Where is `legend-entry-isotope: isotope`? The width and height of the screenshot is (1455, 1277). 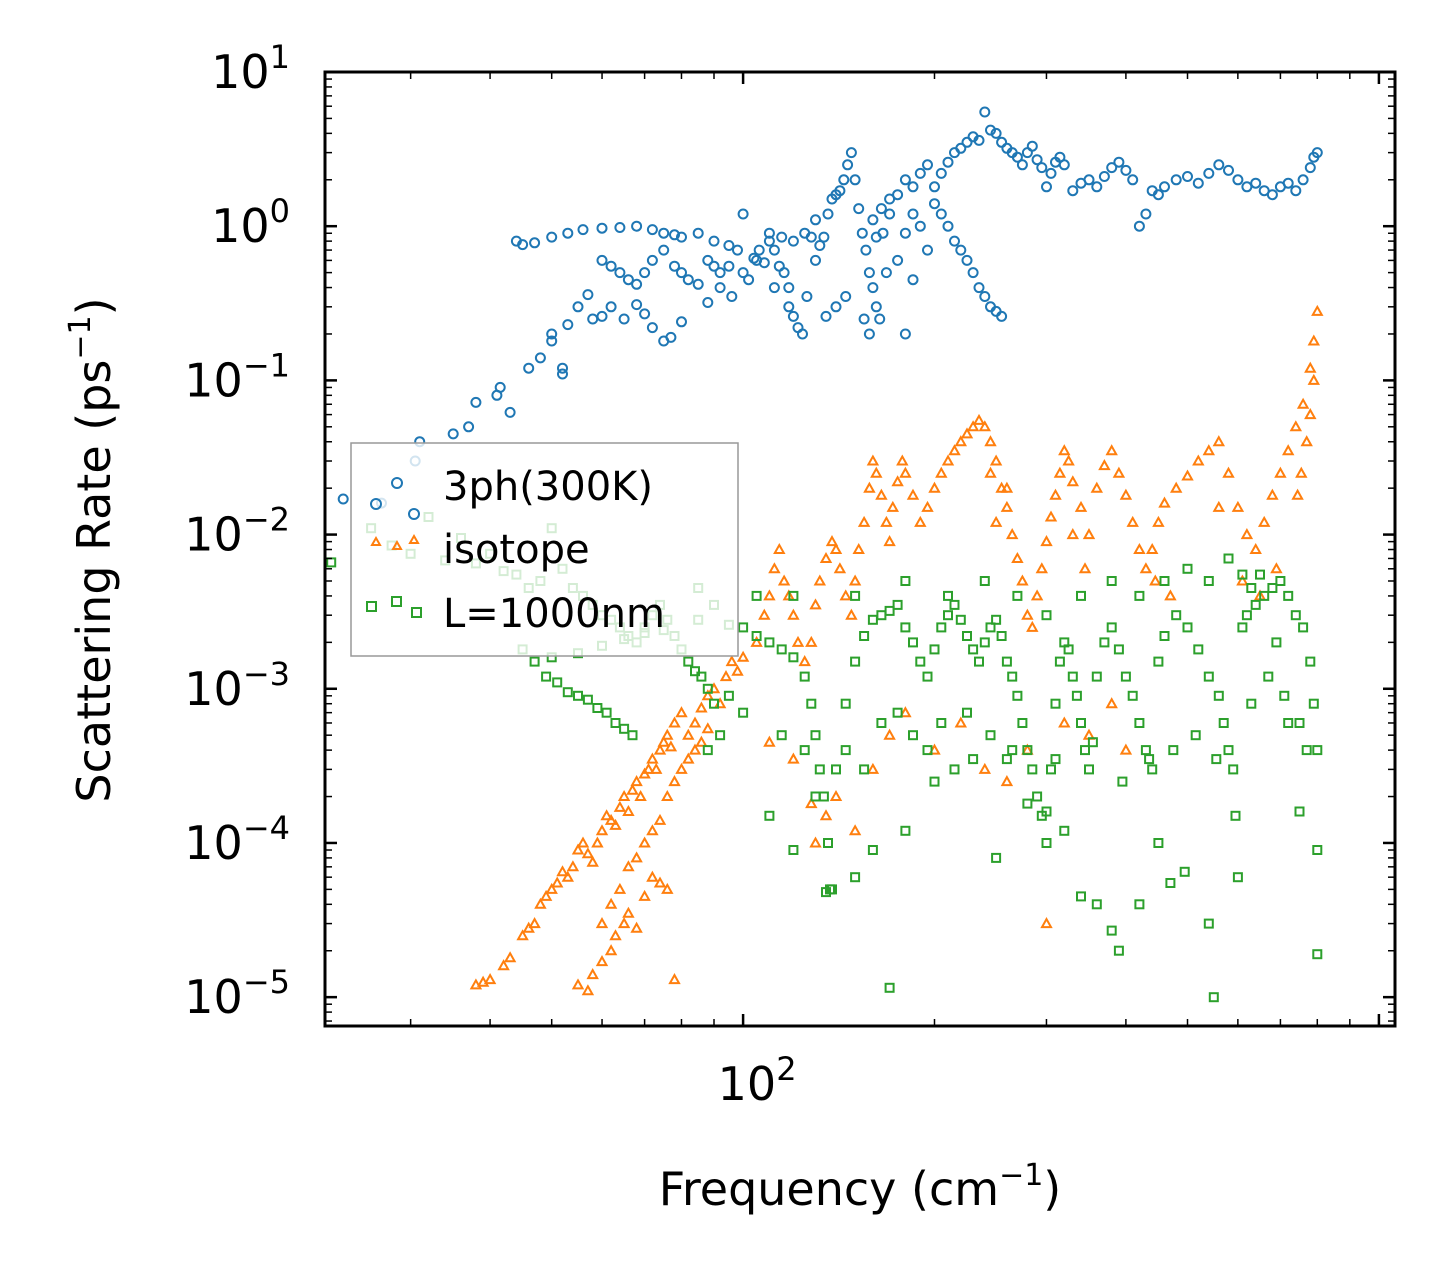
legend-entry-isotope: isotope is located at coordinates (480, 550).